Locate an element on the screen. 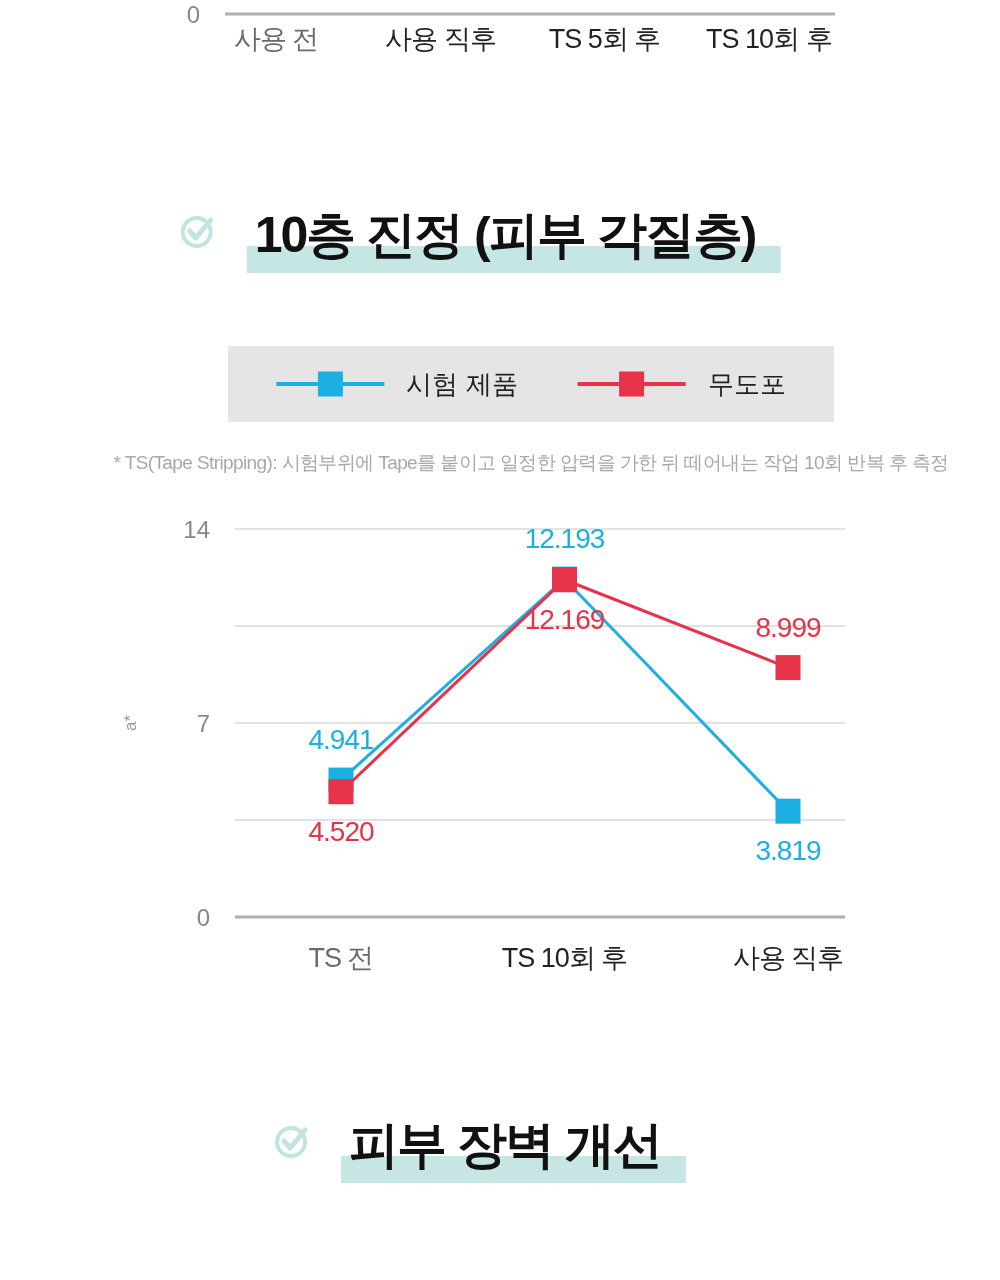 The height and width of the screenshot is (1280, 1000). data-label: 8.999 is located at coordinates (788, 627).